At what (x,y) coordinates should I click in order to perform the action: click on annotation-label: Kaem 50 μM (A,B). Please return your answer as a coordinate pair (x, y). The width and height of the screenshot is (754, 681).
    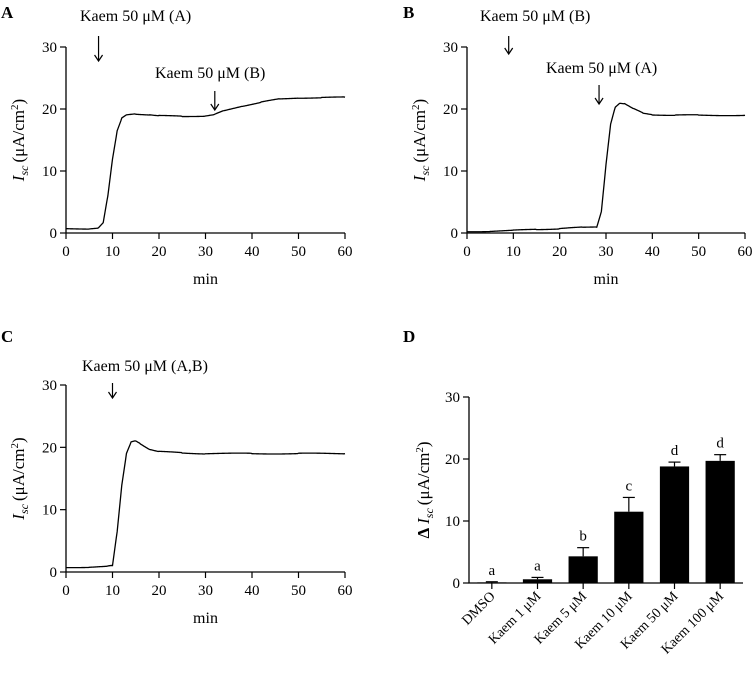
    Looking at the image, I should click on (145, 366).